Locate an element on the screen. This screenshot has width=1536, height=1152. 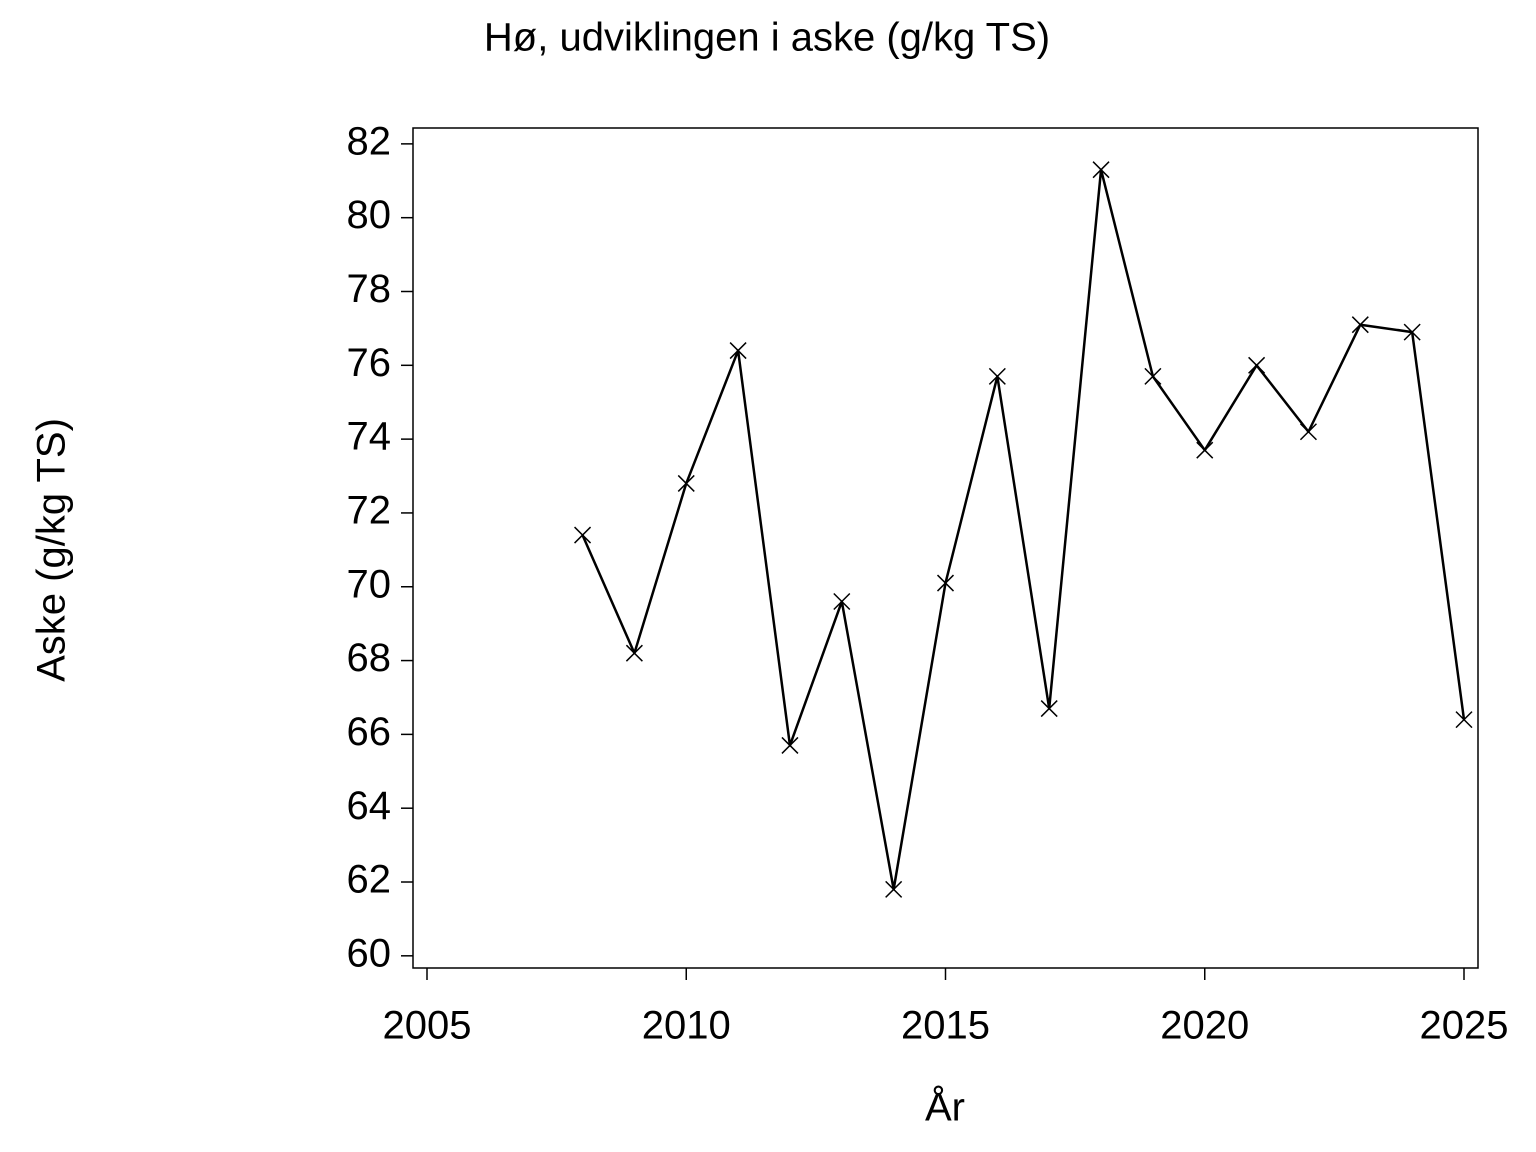
y-tick-label: 82 is located at coordinates (369, 141).